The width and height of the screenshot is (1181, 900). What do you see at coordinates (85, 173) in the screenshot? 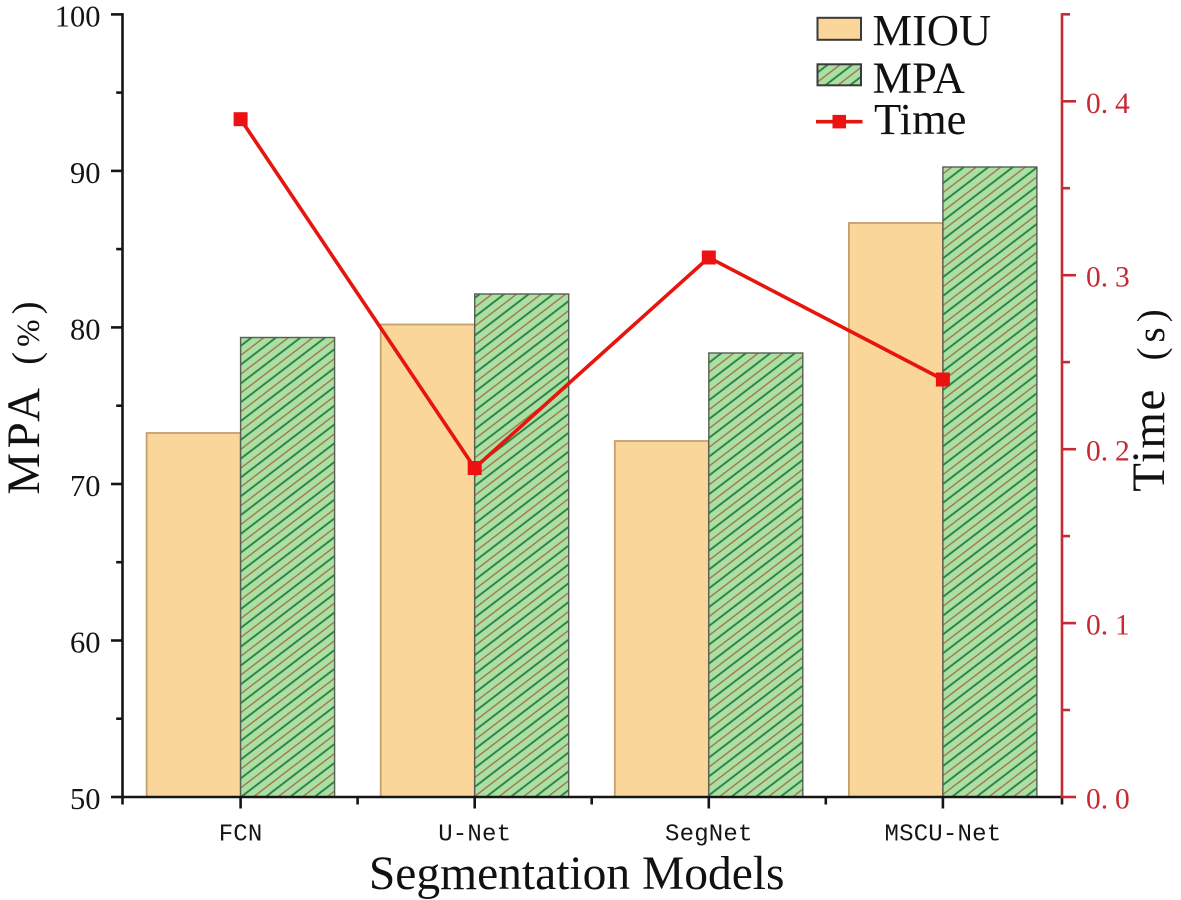
I see `svg-text: 90` at bounding box center [85, 173].